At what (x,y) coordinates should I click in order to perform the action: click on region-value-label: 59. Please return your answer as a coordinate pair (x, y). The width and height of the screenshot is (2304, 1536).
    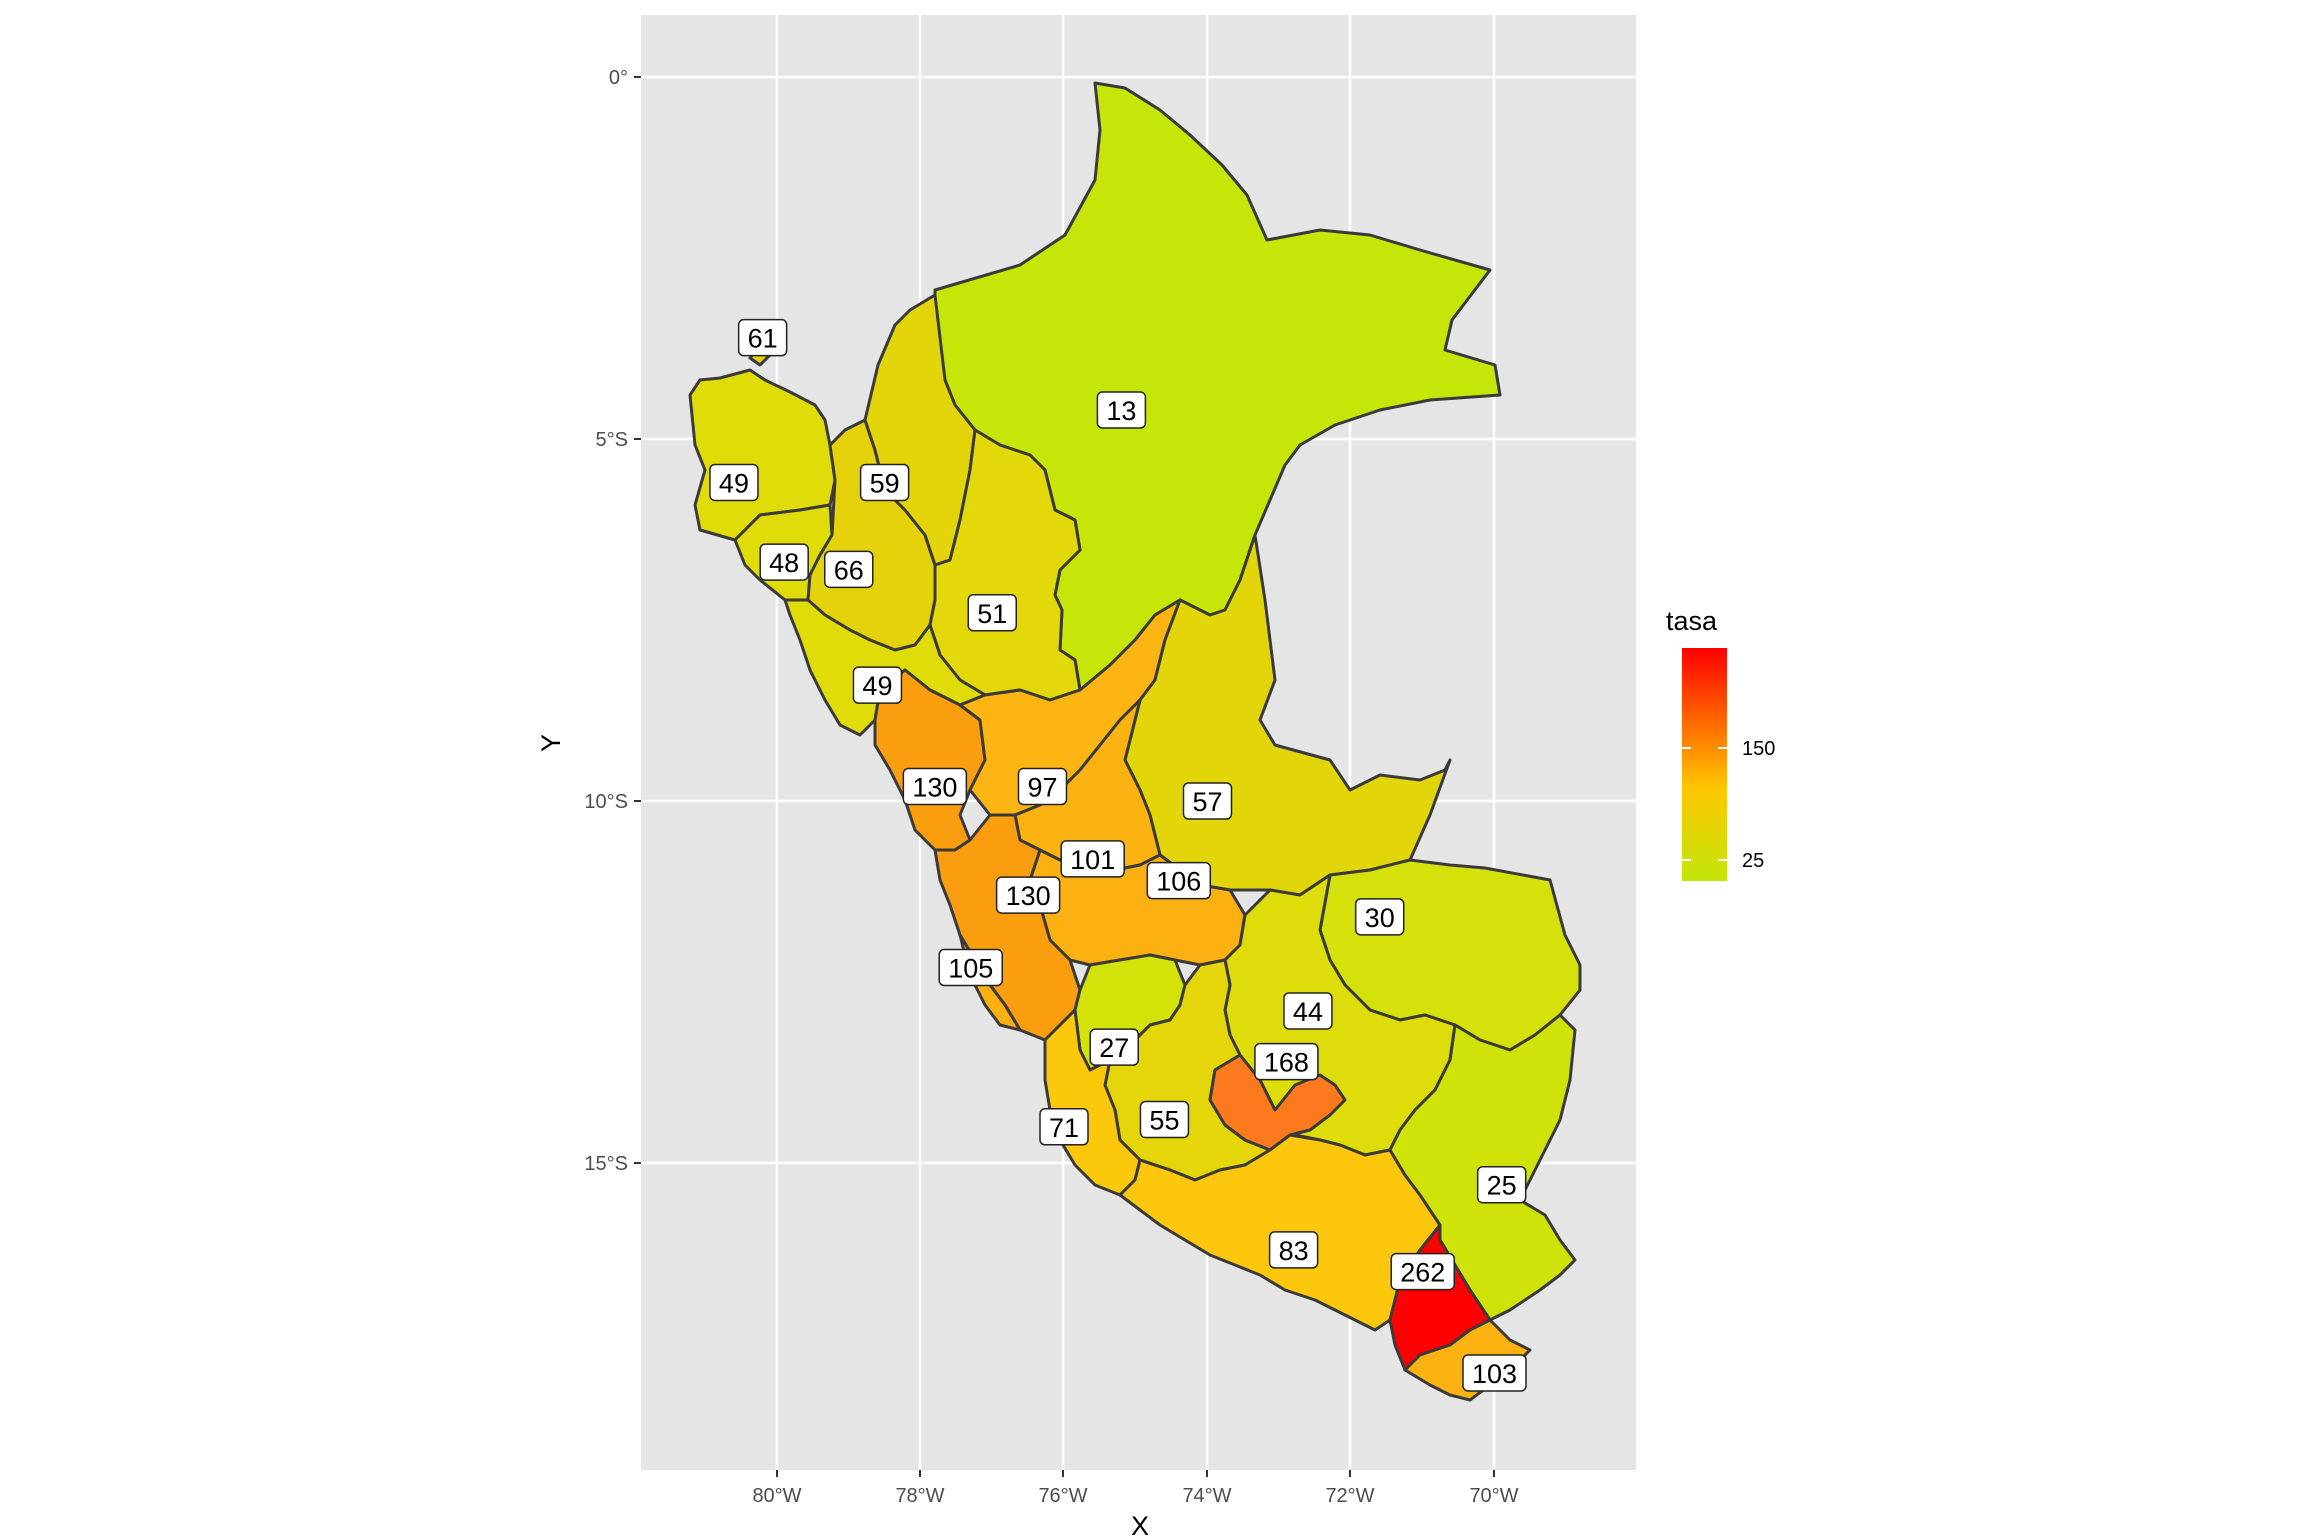
    Looking at the image, I should click on (884, 482).